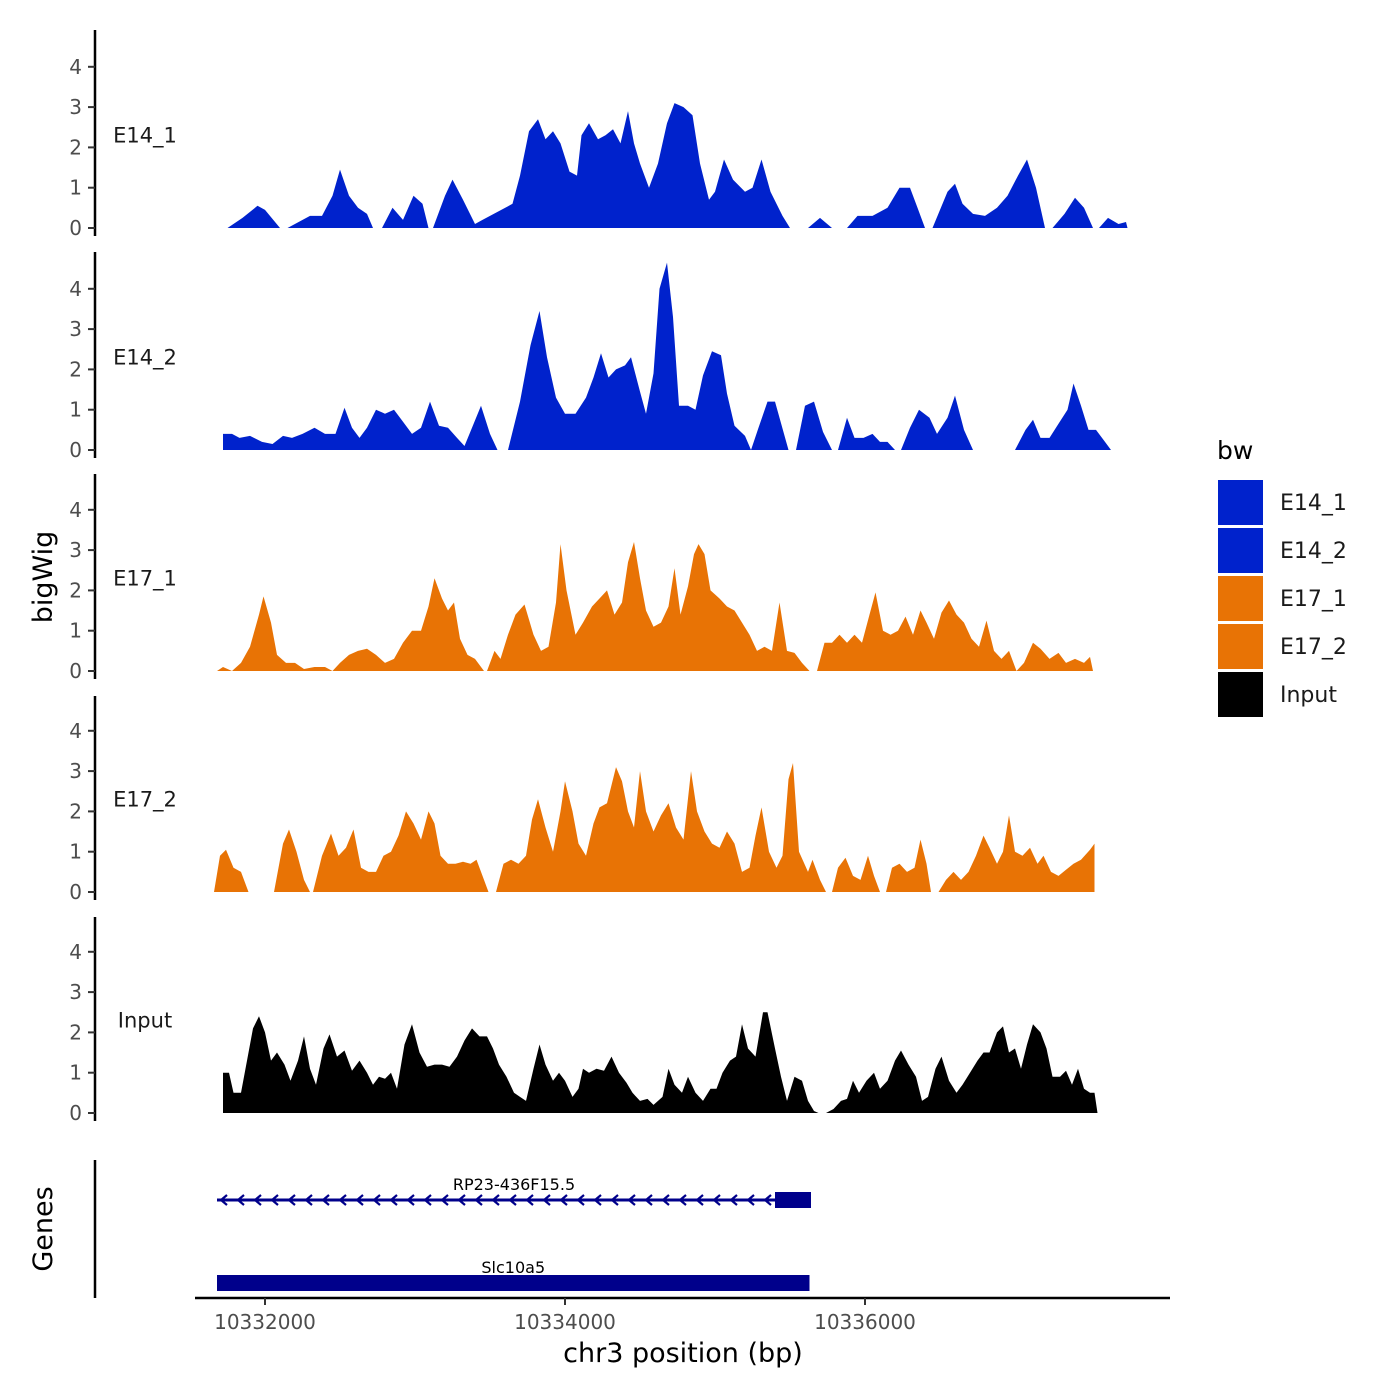 The height and width of the screenshot is (1400, 1400). Describe the element at coordinates (43, 1228) in the screenshot. I see `y-axis-title-genes: Genes` at that location.